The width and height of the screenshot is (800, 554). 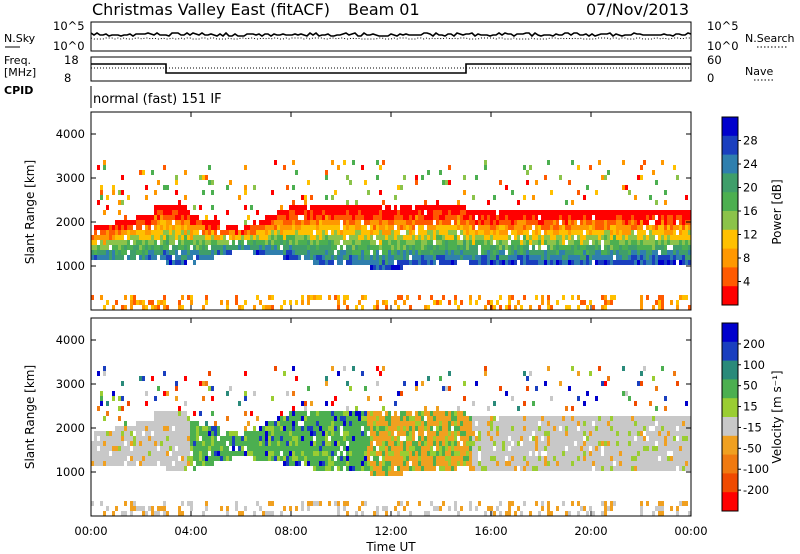 I want to click on x-tick-label: 20:00, so click(x=590, y=531).